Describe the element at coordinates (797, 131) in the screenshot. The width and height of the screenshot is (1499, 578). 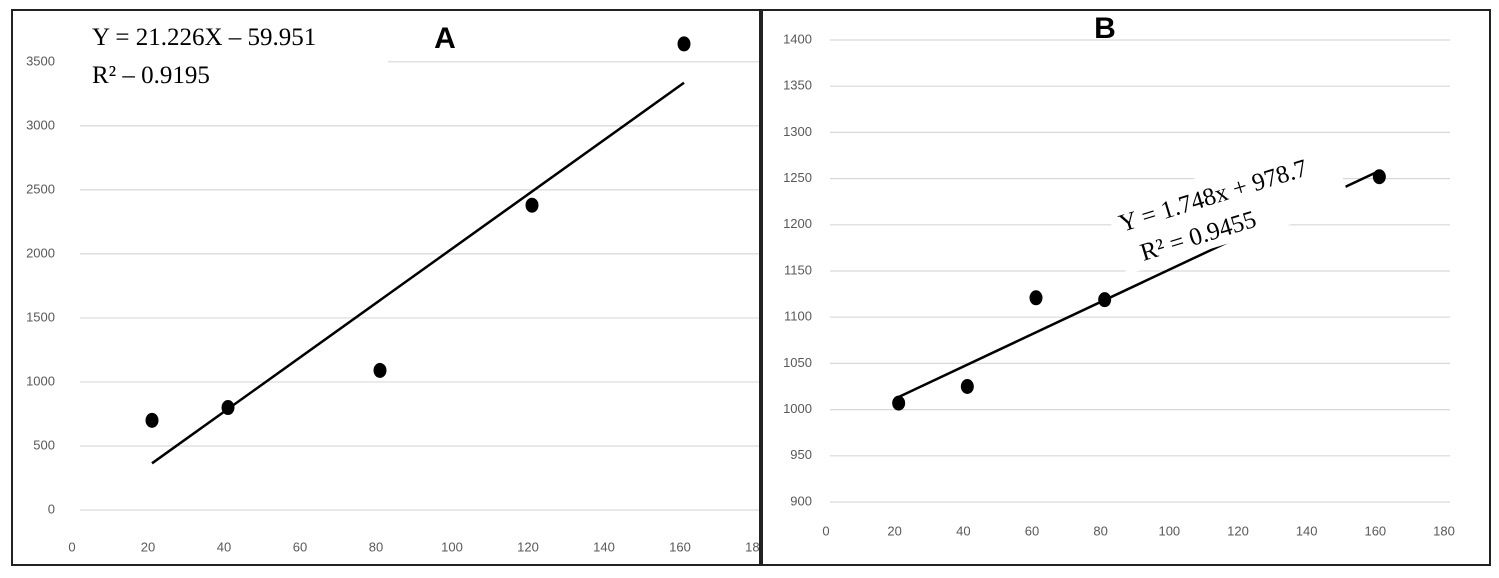
I see `y-tick-label: 1300` at that location.